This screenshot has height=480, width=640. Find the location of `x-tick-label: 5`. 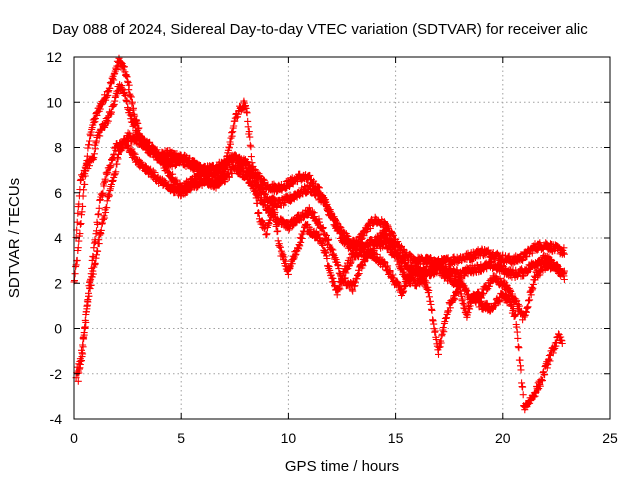

x-tick-label: 5 is located at coordinates (181, 438).